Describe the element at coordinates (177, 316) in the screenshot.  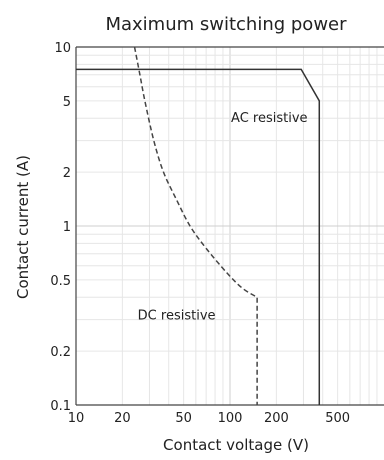
I see `annotation-dc-resistive: DC resistive` at that location.